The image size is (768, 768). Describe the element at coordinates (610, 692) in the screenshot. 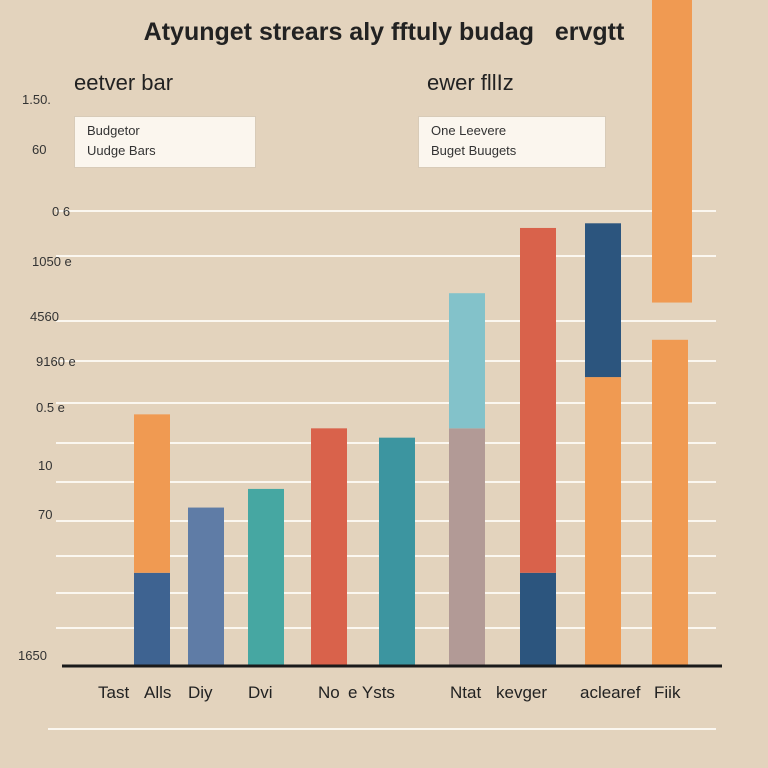

I see `x-category-label: aclearef` at that location.